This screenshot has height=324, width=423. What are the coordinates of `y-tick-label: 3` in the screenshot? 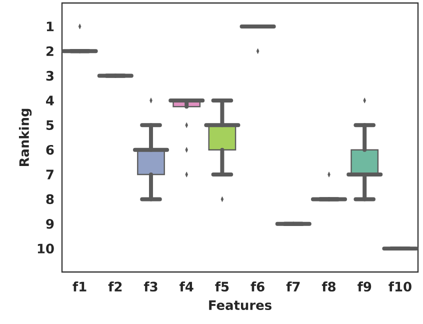 It's located at (50, 75).